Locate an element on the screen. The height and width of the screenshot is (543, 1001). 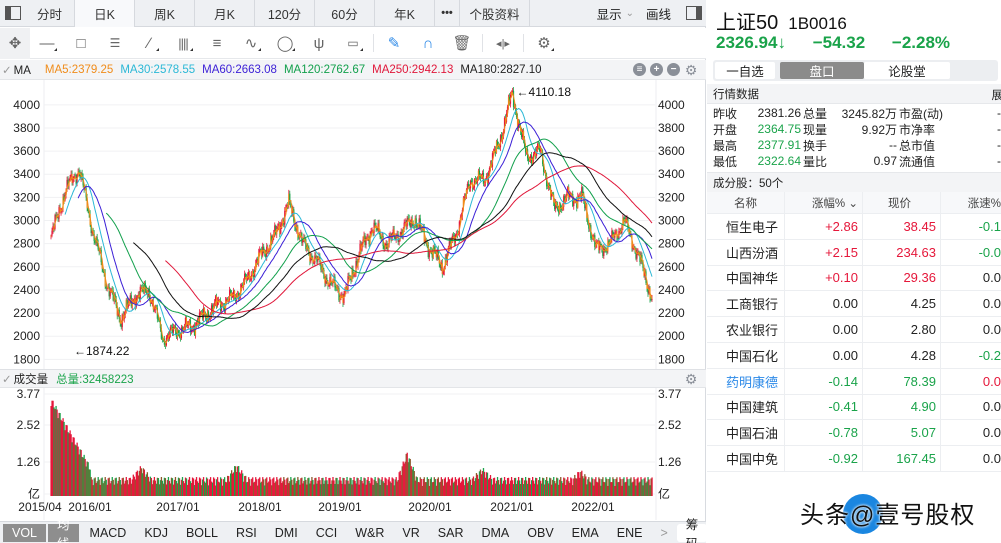
zoom-in-icon: + is located at coordinates (656, 69).